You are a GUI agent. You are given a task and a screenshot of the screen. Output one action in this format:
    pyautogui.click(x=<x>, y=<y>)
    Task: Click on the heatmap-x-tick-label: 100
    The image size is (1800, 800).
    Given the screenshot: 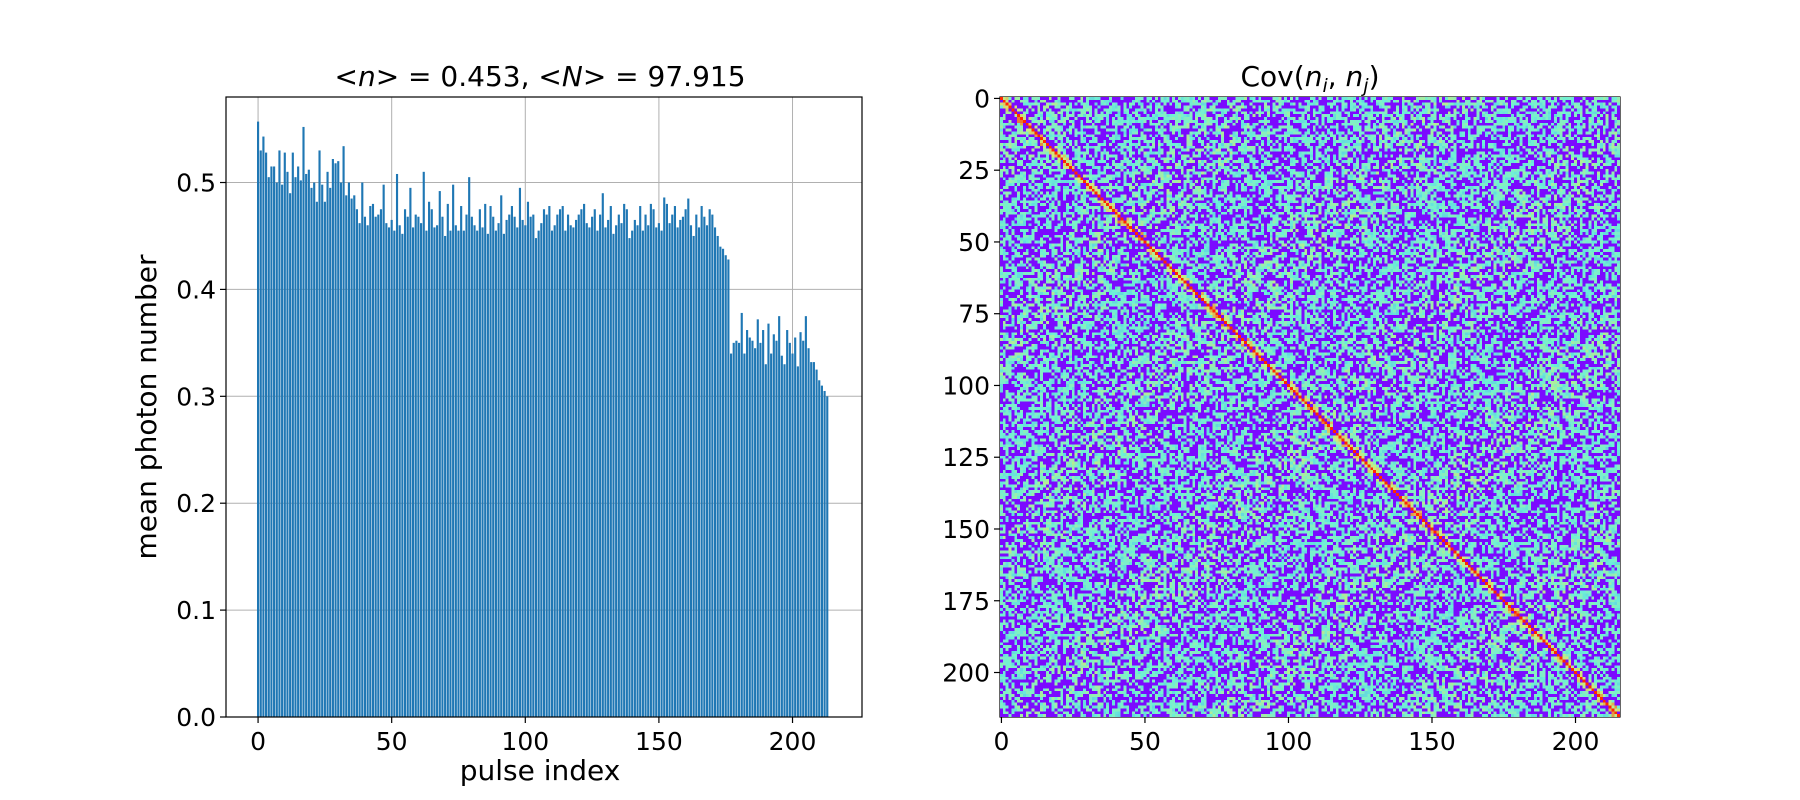 What is the action you would take?
    pyautogui.click(x=1289, y=741)
    